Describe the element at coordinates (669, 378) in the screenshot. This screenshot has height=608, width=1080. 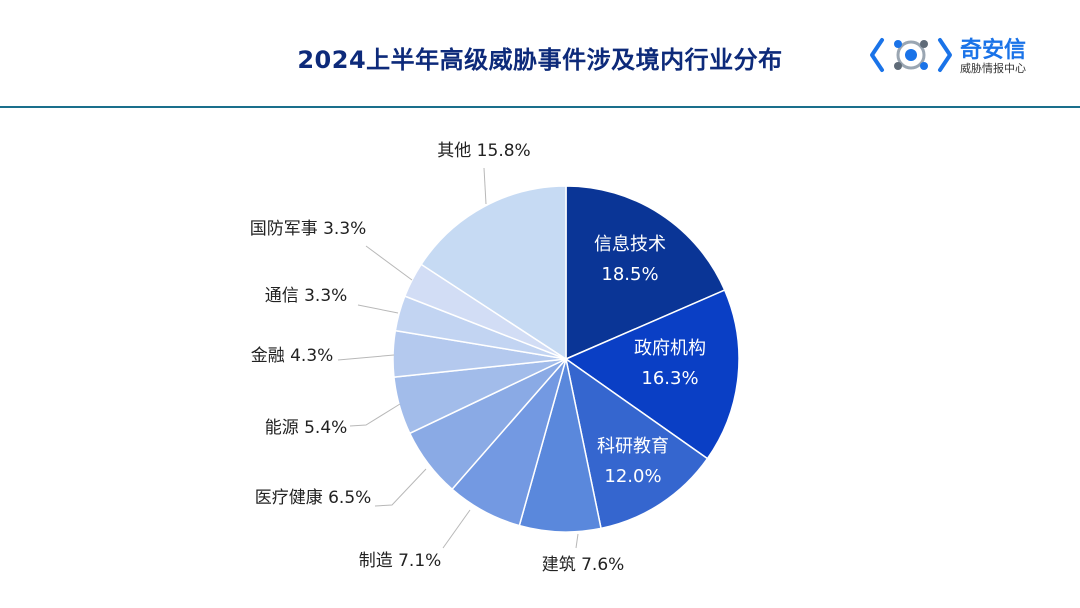
I see `slice-value-2: 16.3%` at that location.